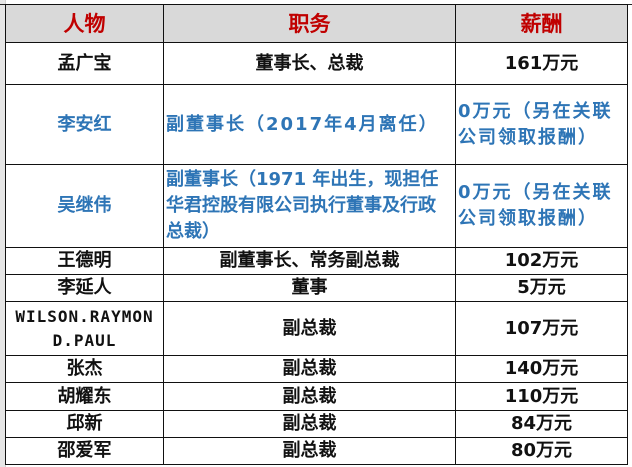  Describe the element at coordinates (541, 328) in the screenshot. I see `salary: 107万元` at that location.